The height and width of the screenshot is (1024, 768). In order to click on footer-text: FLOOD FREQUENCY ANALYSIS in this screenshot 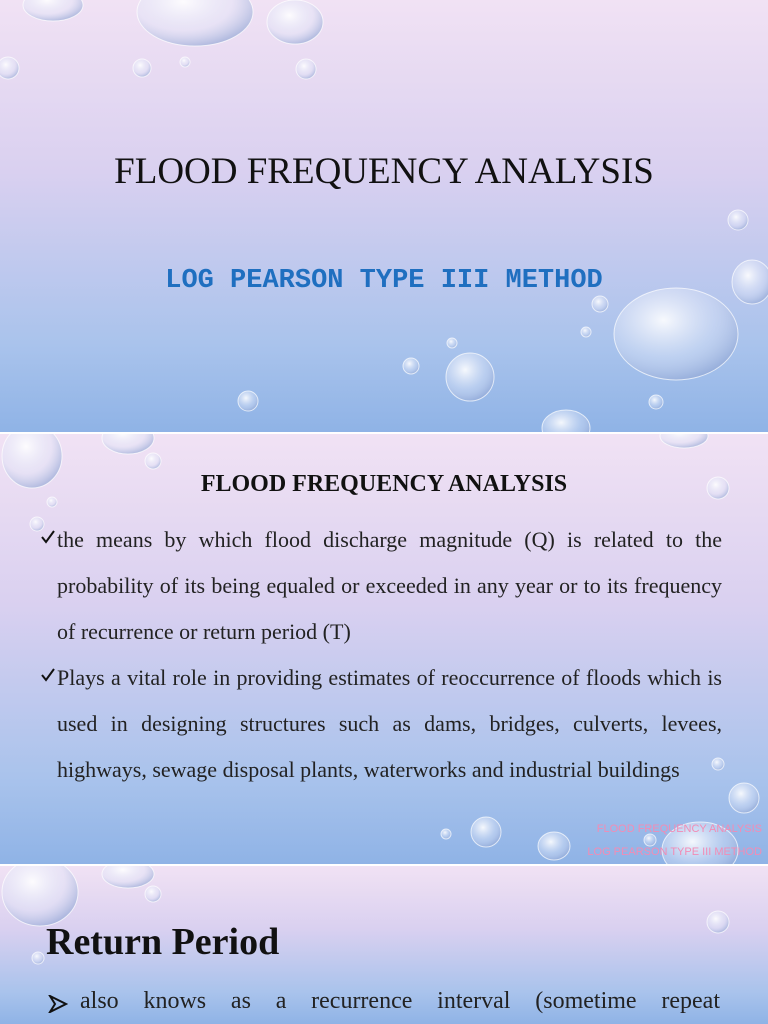, I will do `click(679, 829)`.